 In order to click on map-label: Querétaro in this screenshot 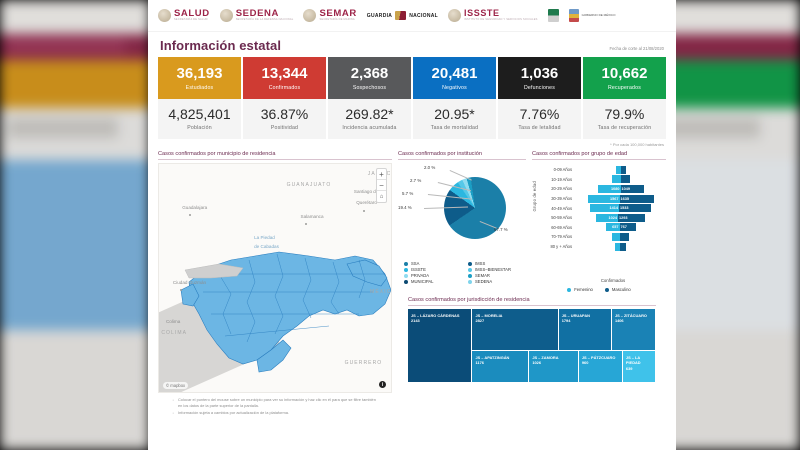, I will do `click(366, 203)`.